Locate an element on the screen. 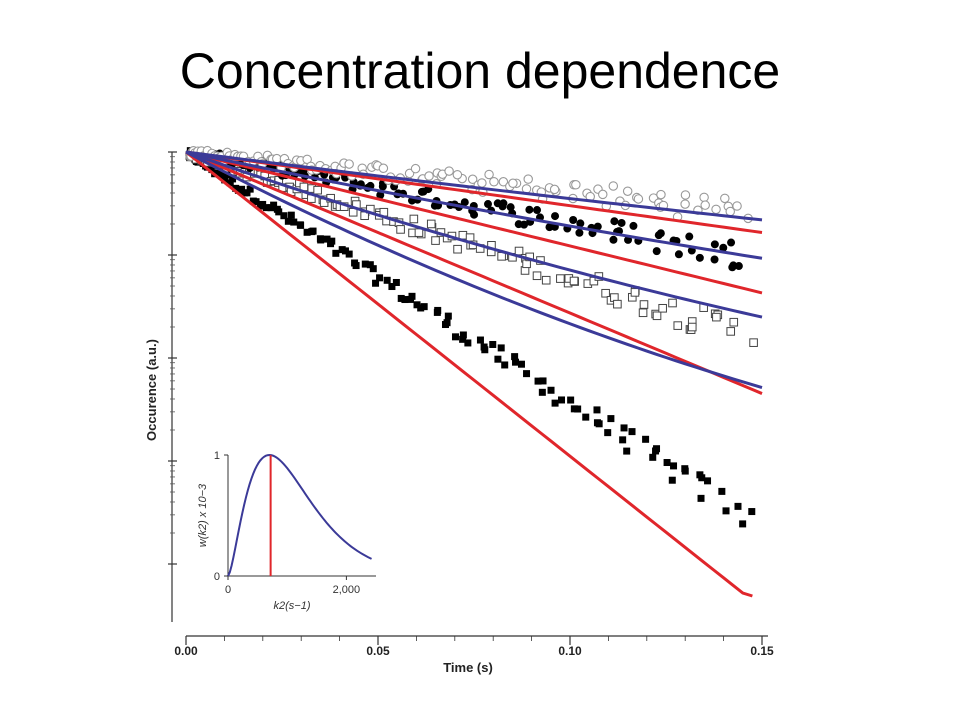 This screenshot has height=720, width=960. inset-y-tick-label: 1 is located at coordinates (217, 456).